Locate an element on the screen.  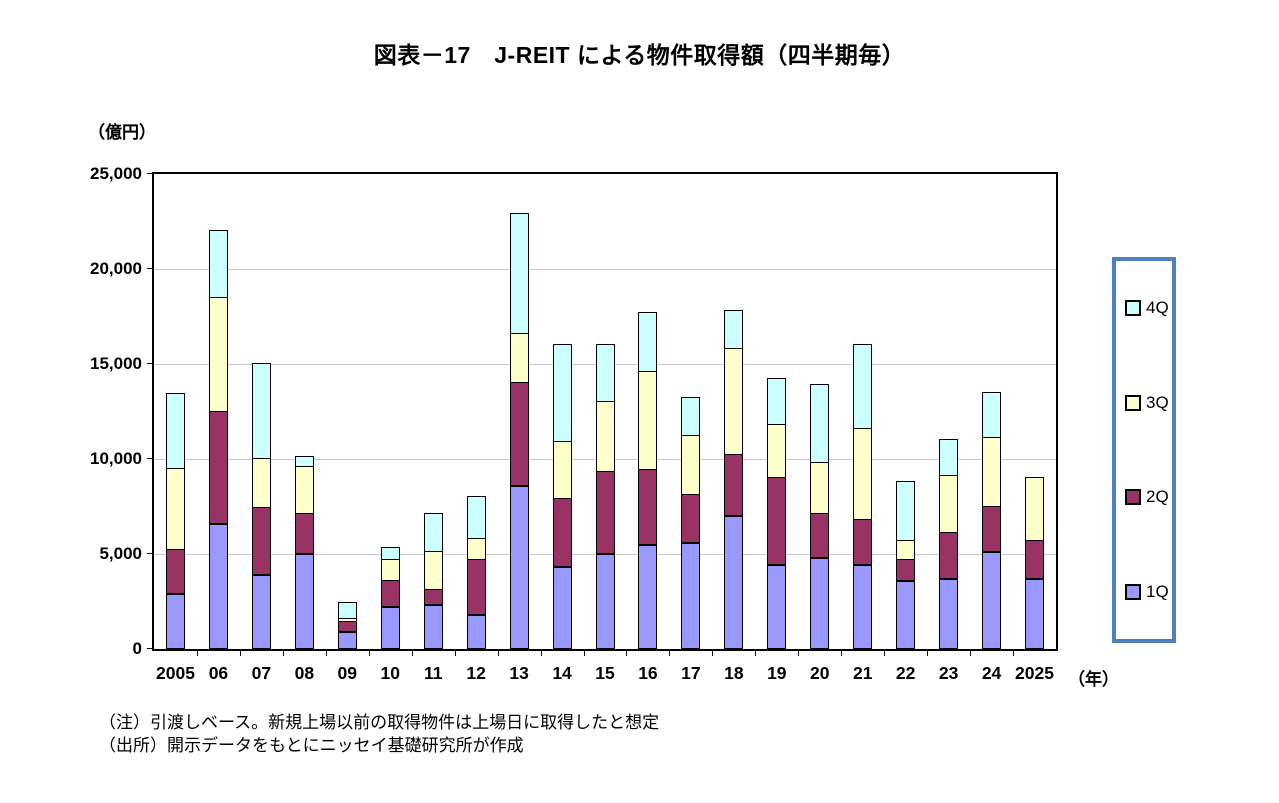
legend-entry-1q: 1Q is located at coordinates (1147, 592).